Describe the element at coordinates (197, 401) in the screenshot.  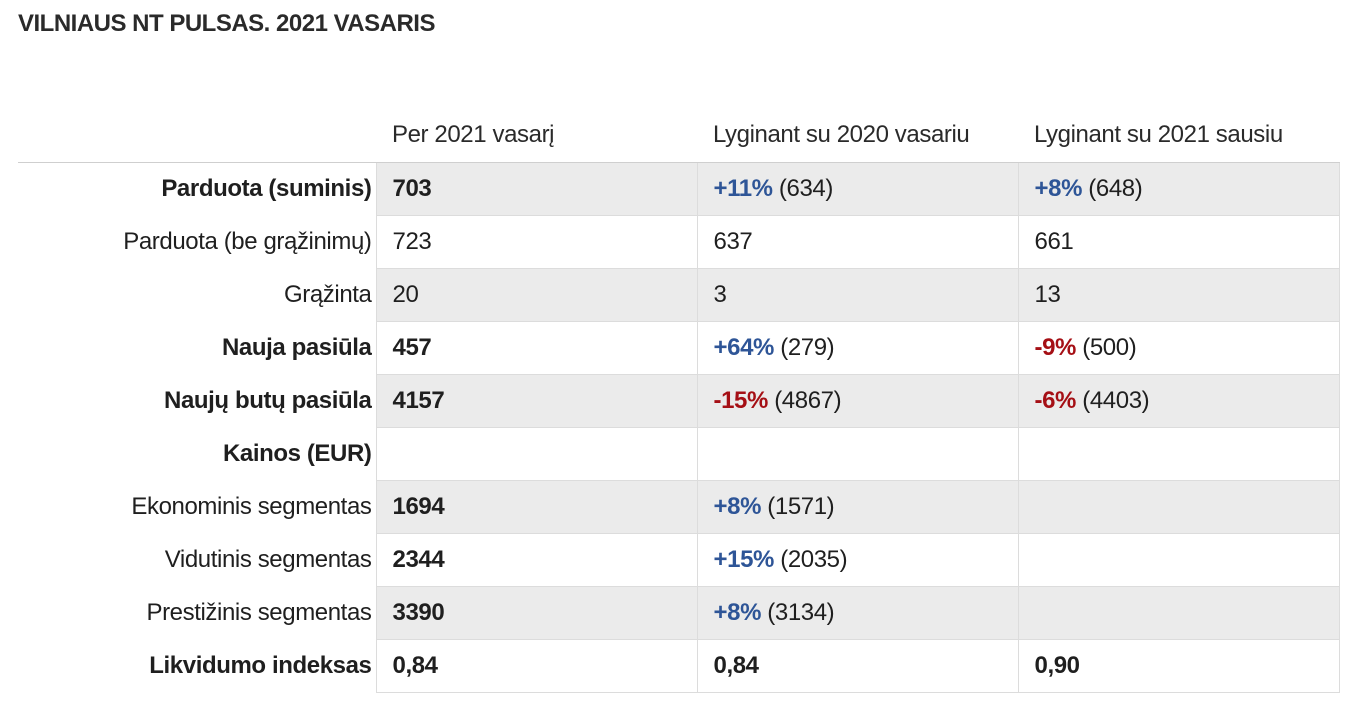
I see `row-label: Naujų butų pasiūla` at that location.